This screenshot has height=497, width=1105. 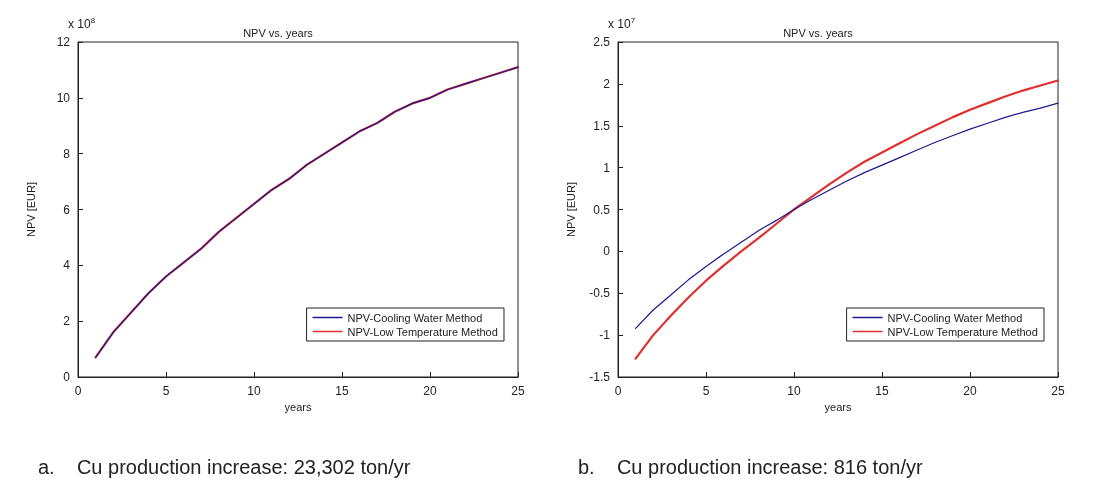 I want to click on y-tick-label: 10, so click(x=63, y=97).